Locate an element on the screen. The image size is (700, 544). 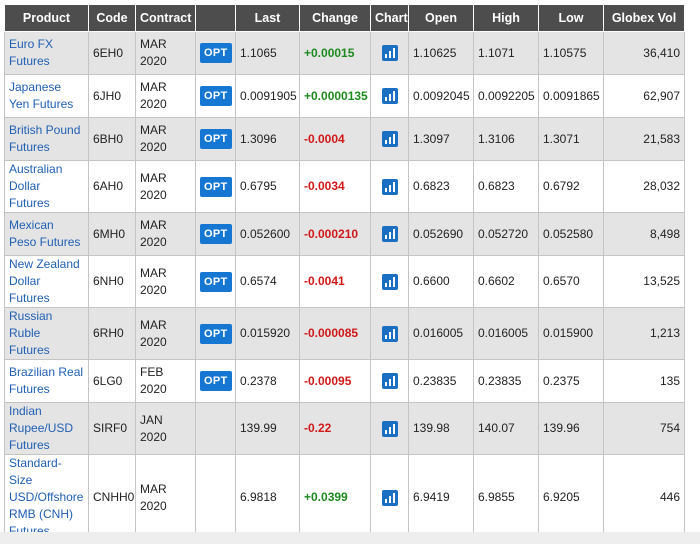
product-link: British Pound Futures is located at coordinates (46, 139).